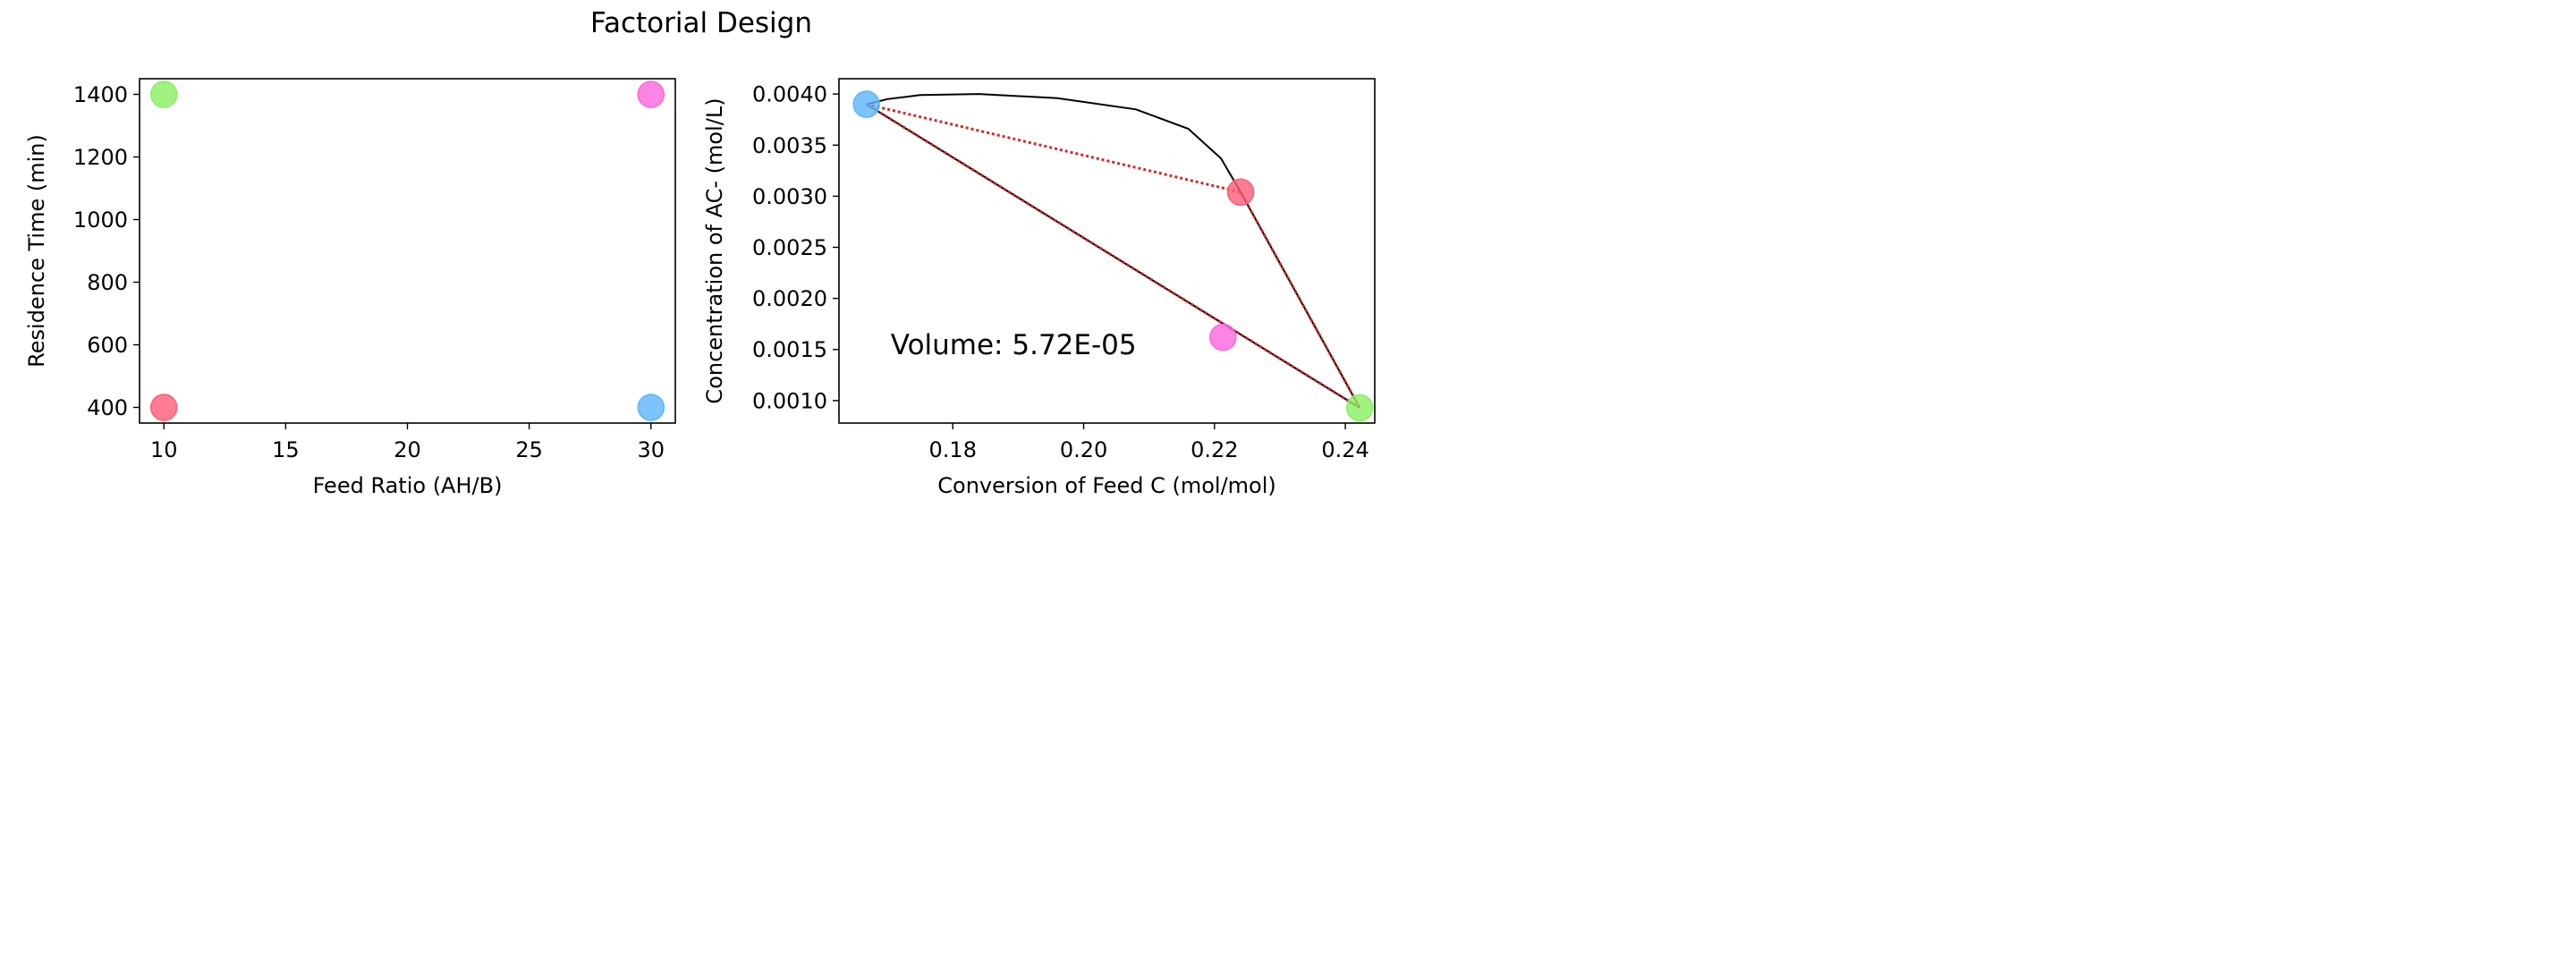 This screenshot has height=966, width=2576. Describe the element at coordinates (1106, 485) in the screenshot. I see `chart2-xlabel: Conversion of Feed C (mol/mol)` at that location.